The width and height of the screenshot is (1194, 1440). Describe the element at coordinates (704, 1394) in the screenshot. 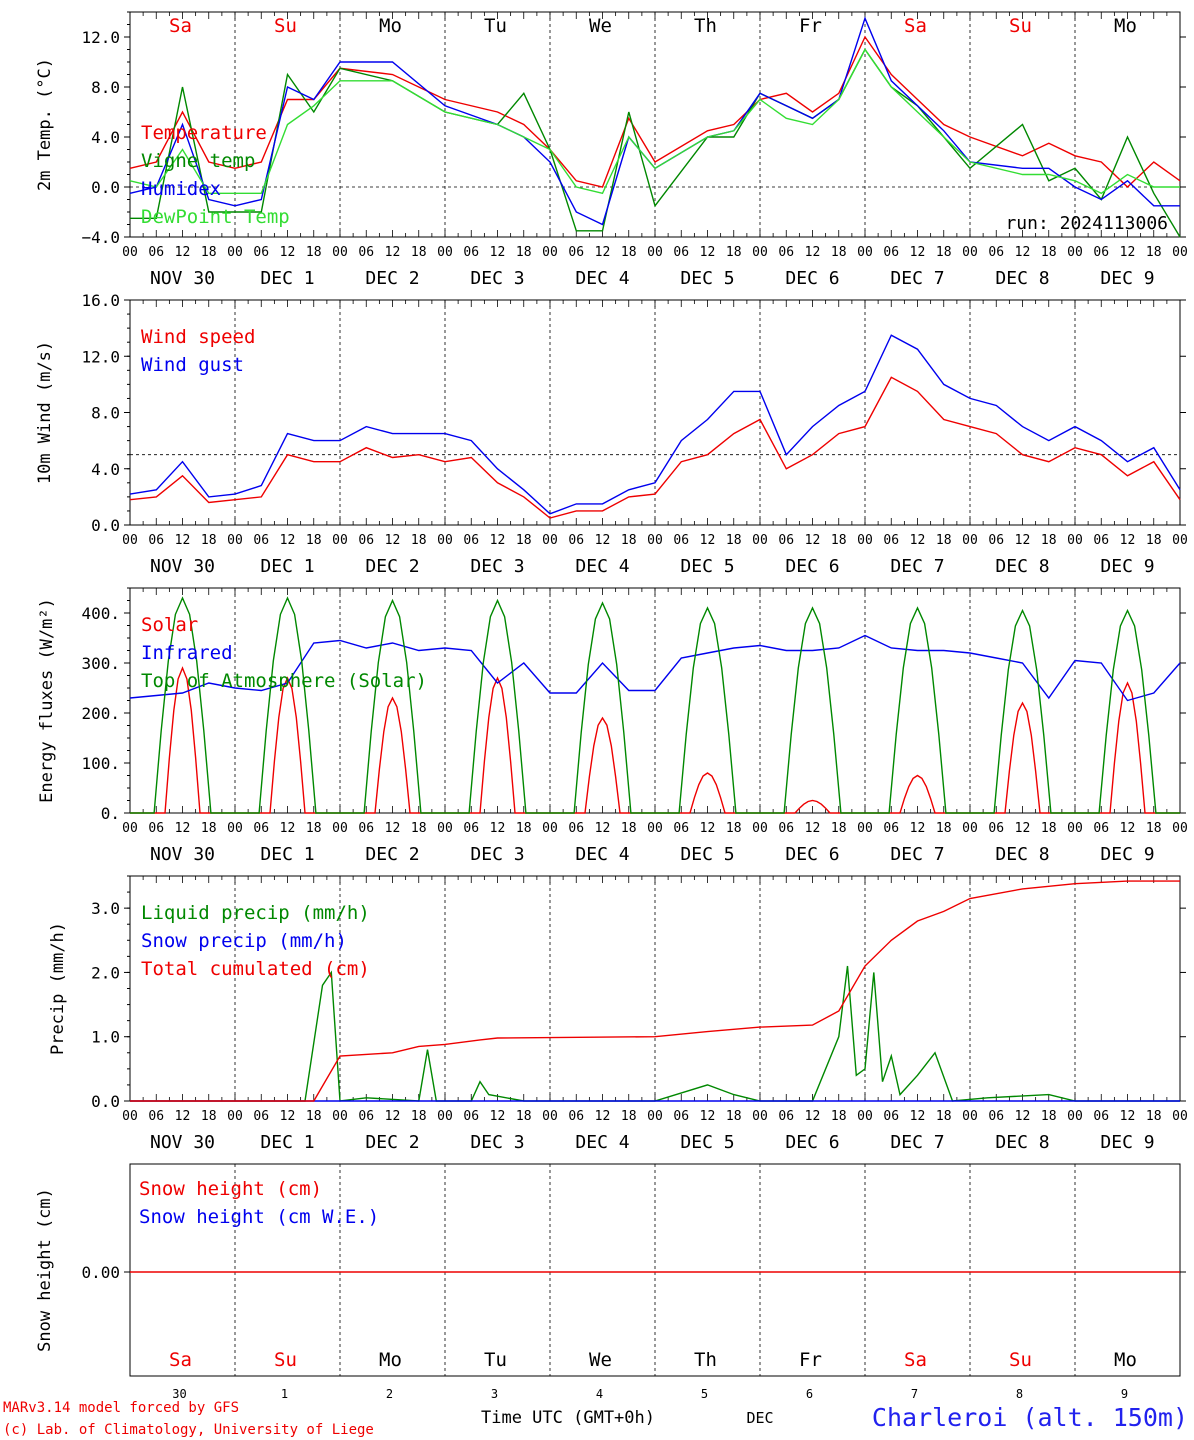

I see `day-number: 5` at that location.